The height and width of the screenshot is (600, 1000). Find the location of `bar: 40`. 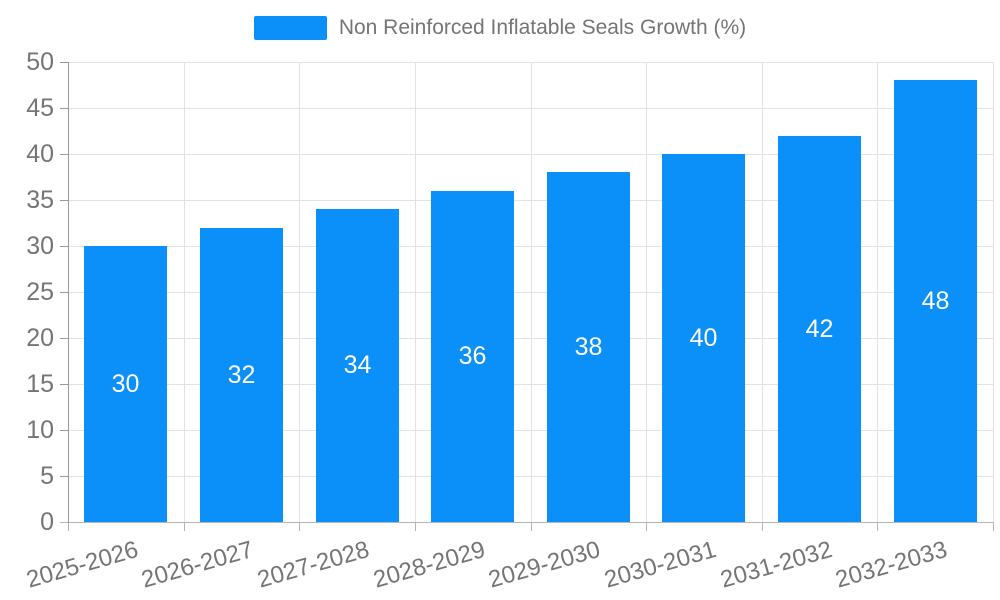

bar: 40 is located at coordinates (703, 338).